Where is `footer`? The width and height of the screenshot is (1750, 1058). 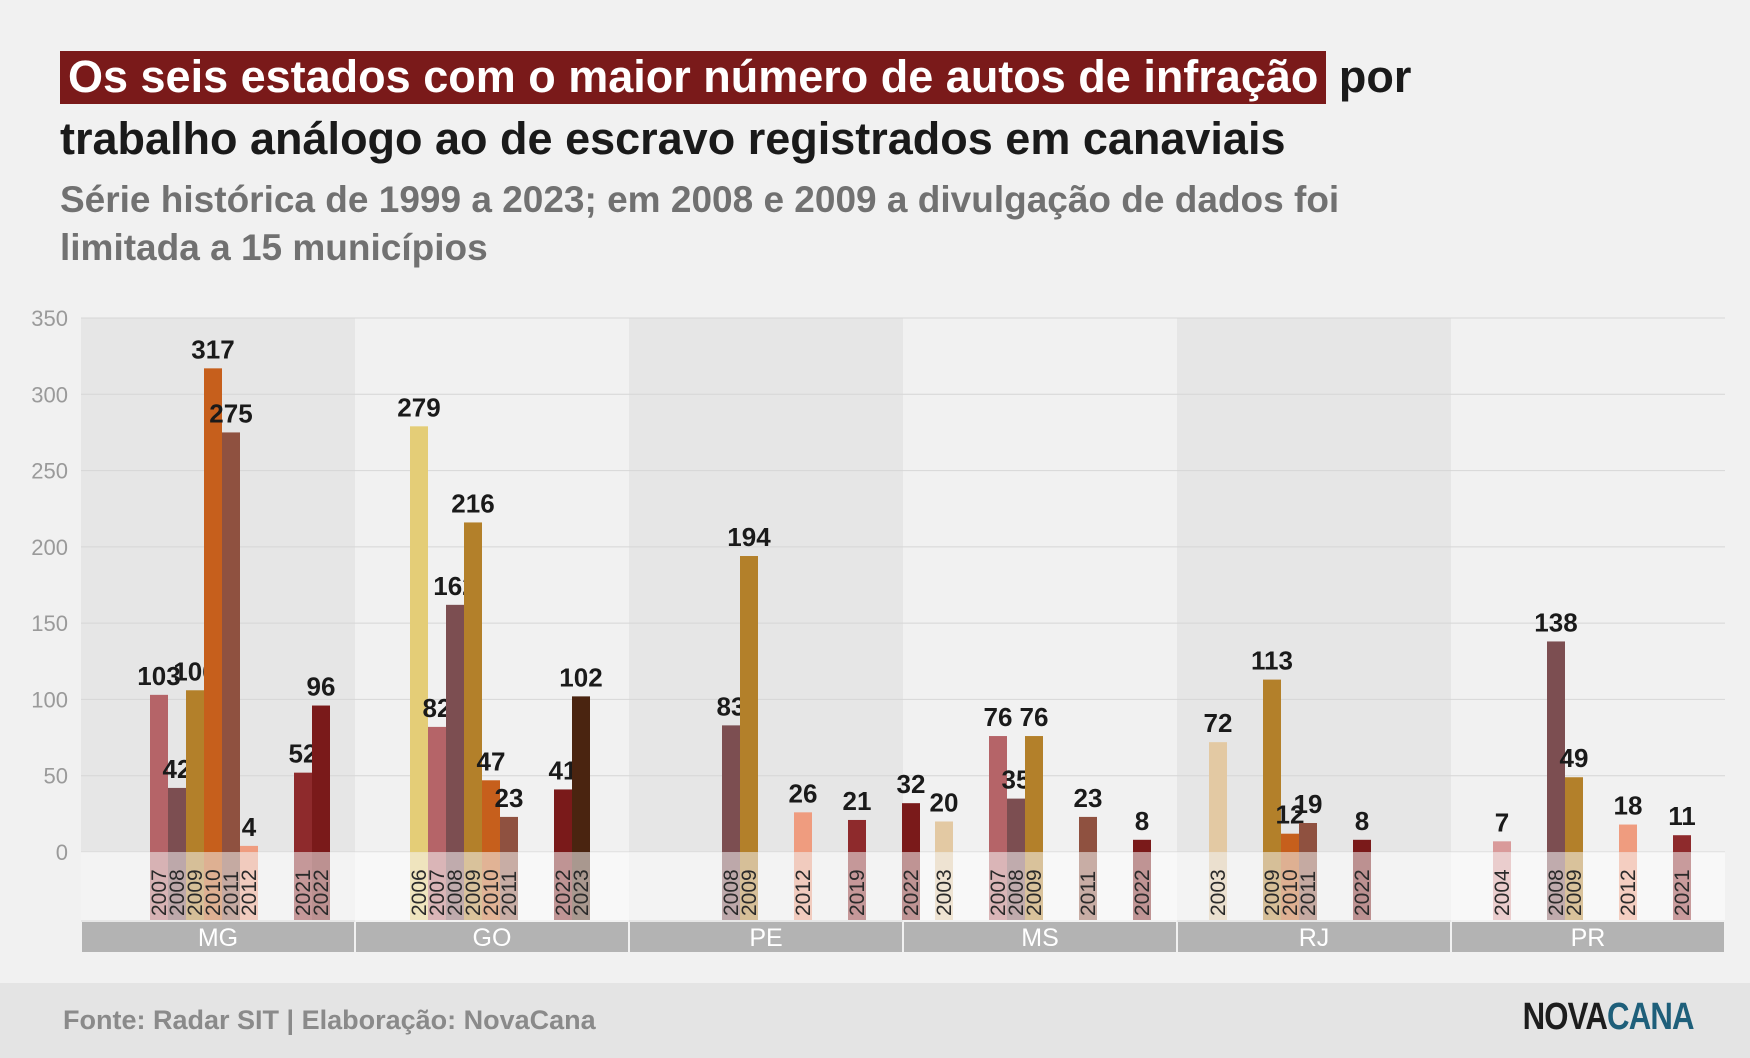
footer is located at coordinates (875, 1020).